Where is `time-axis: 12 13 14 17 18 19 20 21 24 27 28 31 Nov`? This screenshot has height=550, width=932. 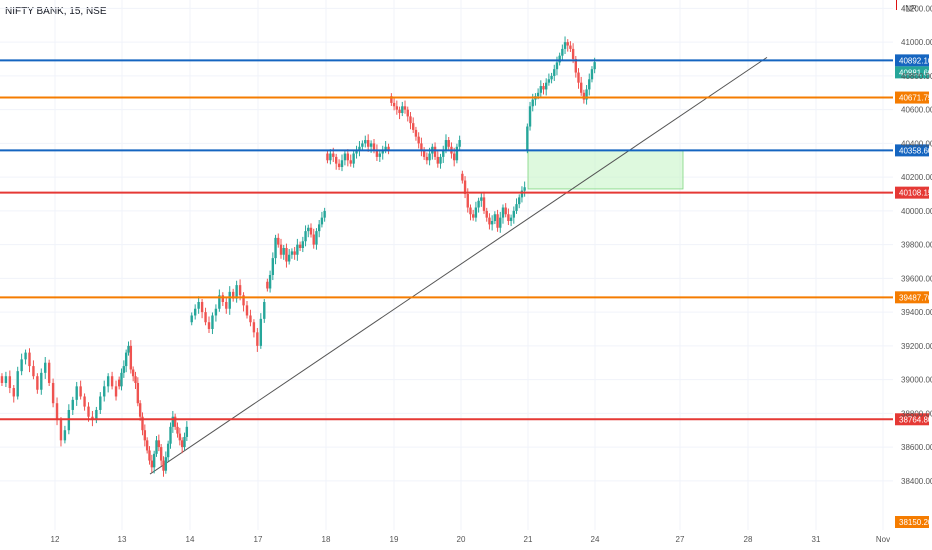 time-axis: 12 13 14 17 18 19 20 21 24 27 28 31 Nov is located at coordinates (471, 539).